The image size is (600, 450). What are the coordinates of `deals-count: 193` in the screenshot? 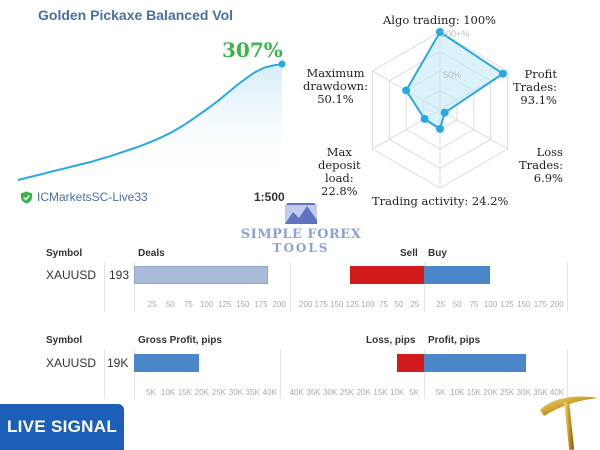 It's located at (119, 275).